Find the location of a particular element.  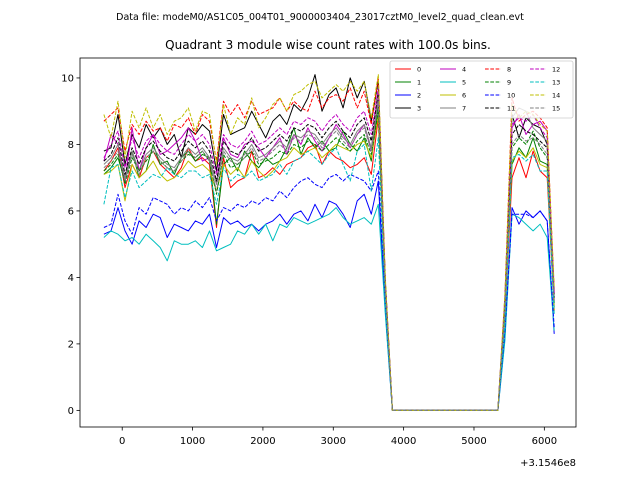

legend-label-3: 3 is located at coordinates (419, 109).